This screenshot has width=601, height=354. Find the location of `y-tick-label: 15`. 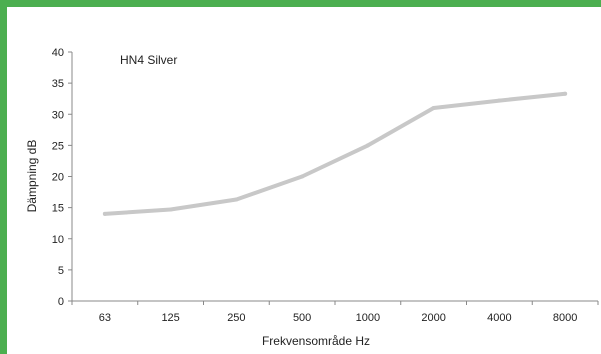

y-tick-label: 15 is located at coordinates (58, 209).